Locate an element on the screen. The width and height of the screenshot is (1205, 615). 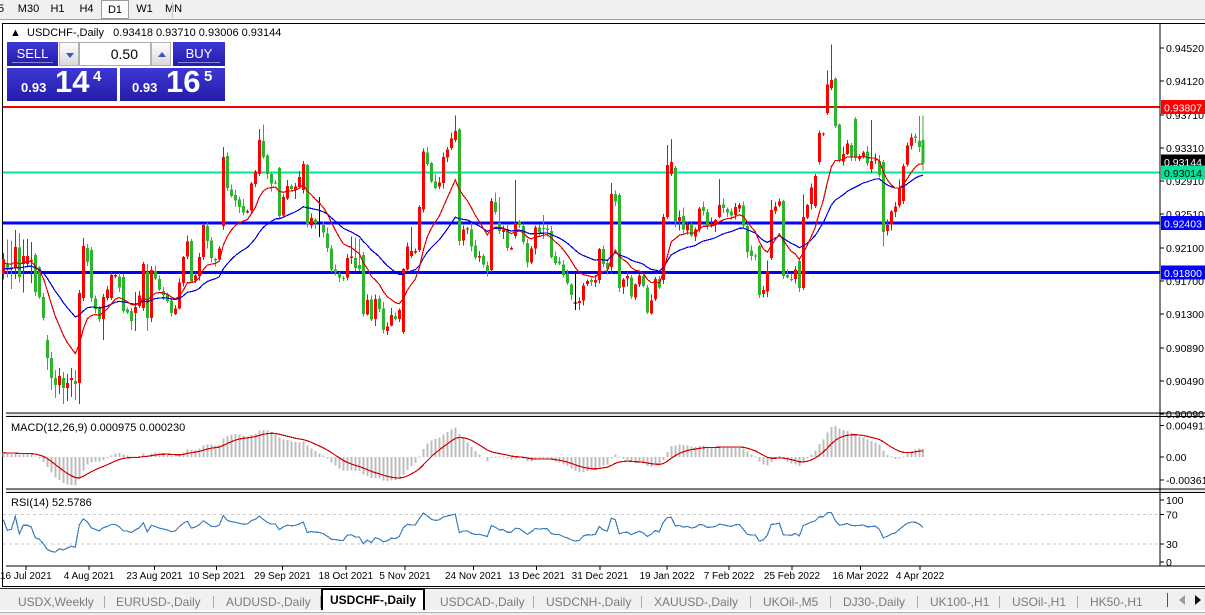
svg-text: 30 is located at coordinates (1172, 545).